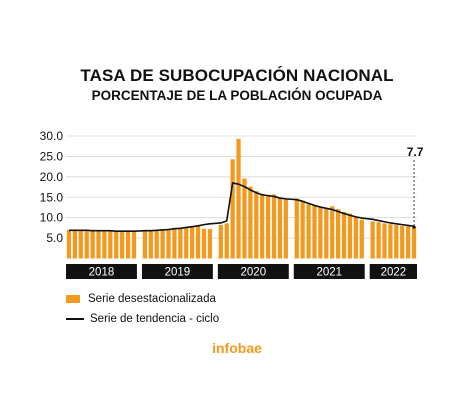  Describe the element at coordinates (415, 187) in the screenshot. I see `annotation: 7.7` at that location.